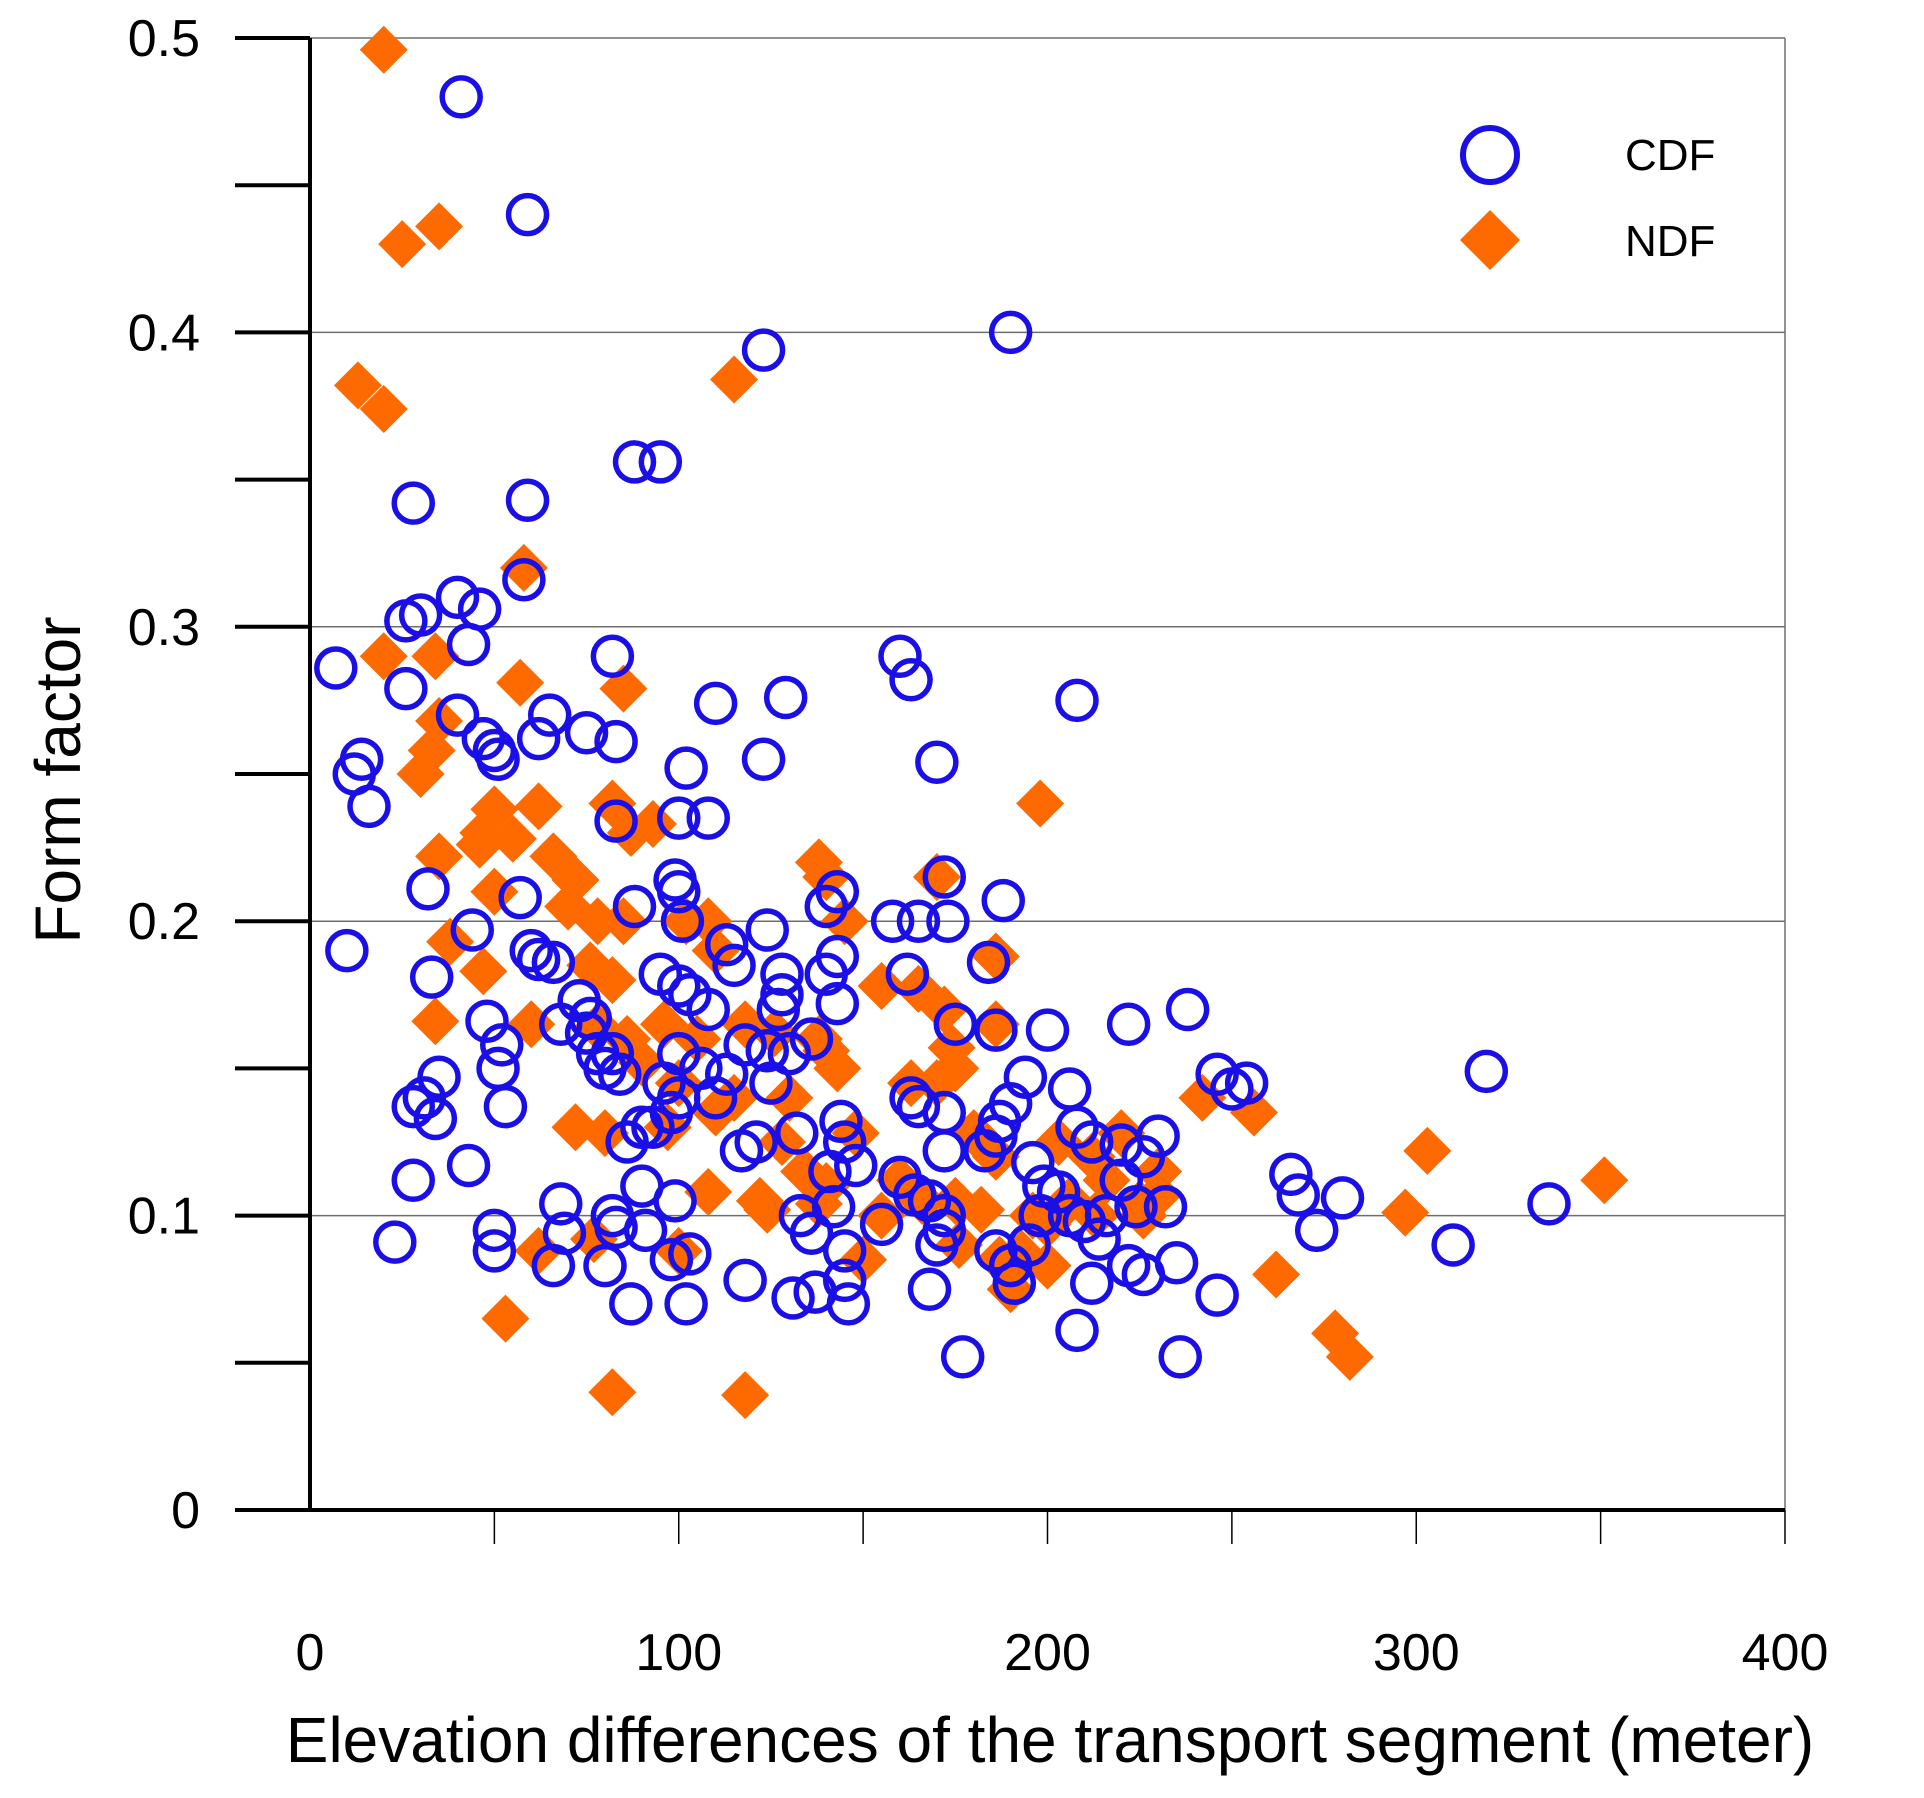 Image resolution: width=1924 pixels, height=1798 pixels. What do you see at coordinates (164, 39) in the screenshot?
I see `y-tick-label: 0.5` at bounding box center [164, 39].